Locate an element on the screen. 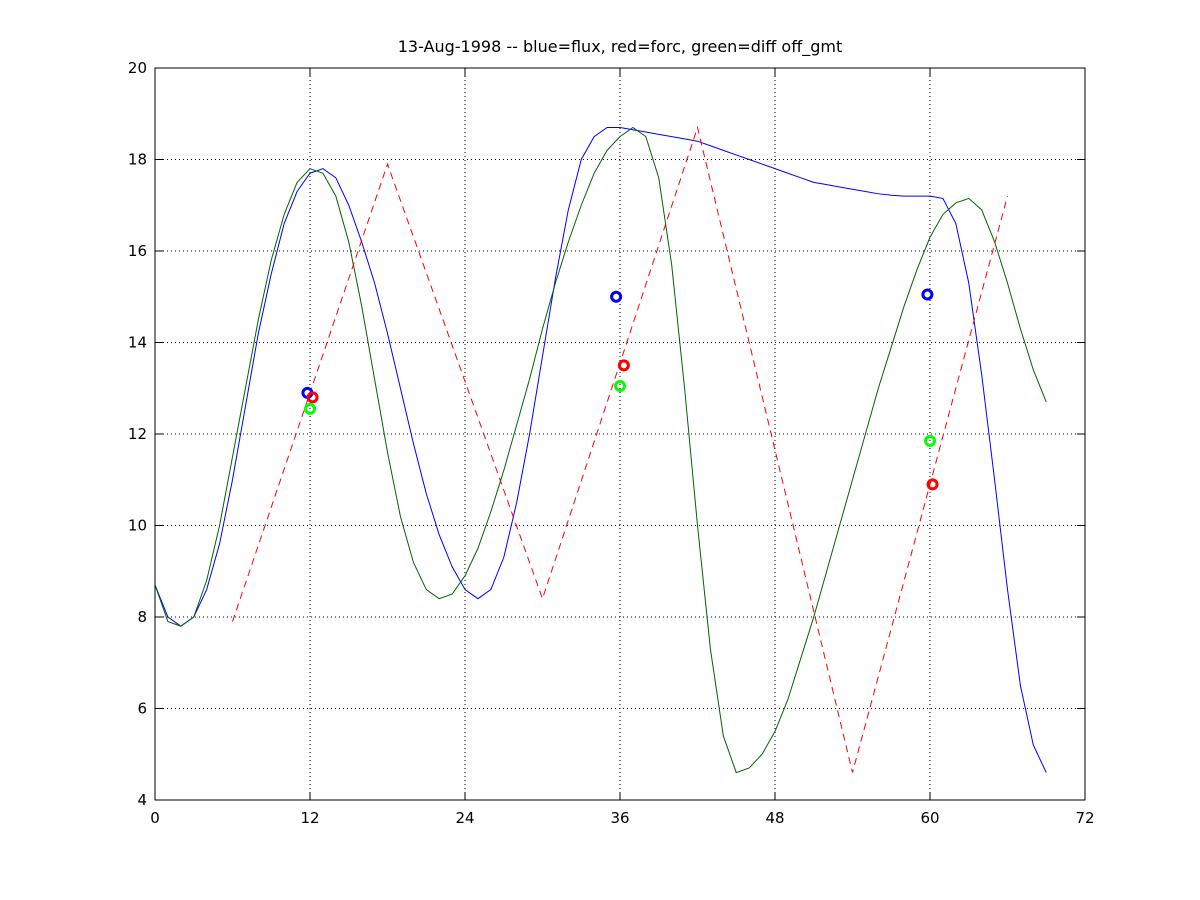  x-tick-label: 60 is located at coordinates (929, 818).